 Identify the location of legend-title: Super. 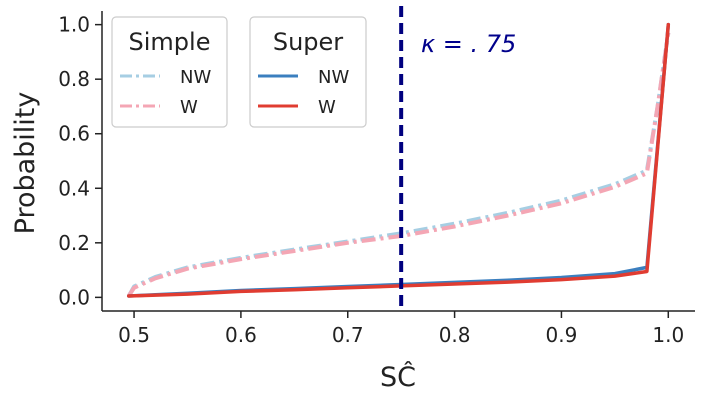
(308, 42).